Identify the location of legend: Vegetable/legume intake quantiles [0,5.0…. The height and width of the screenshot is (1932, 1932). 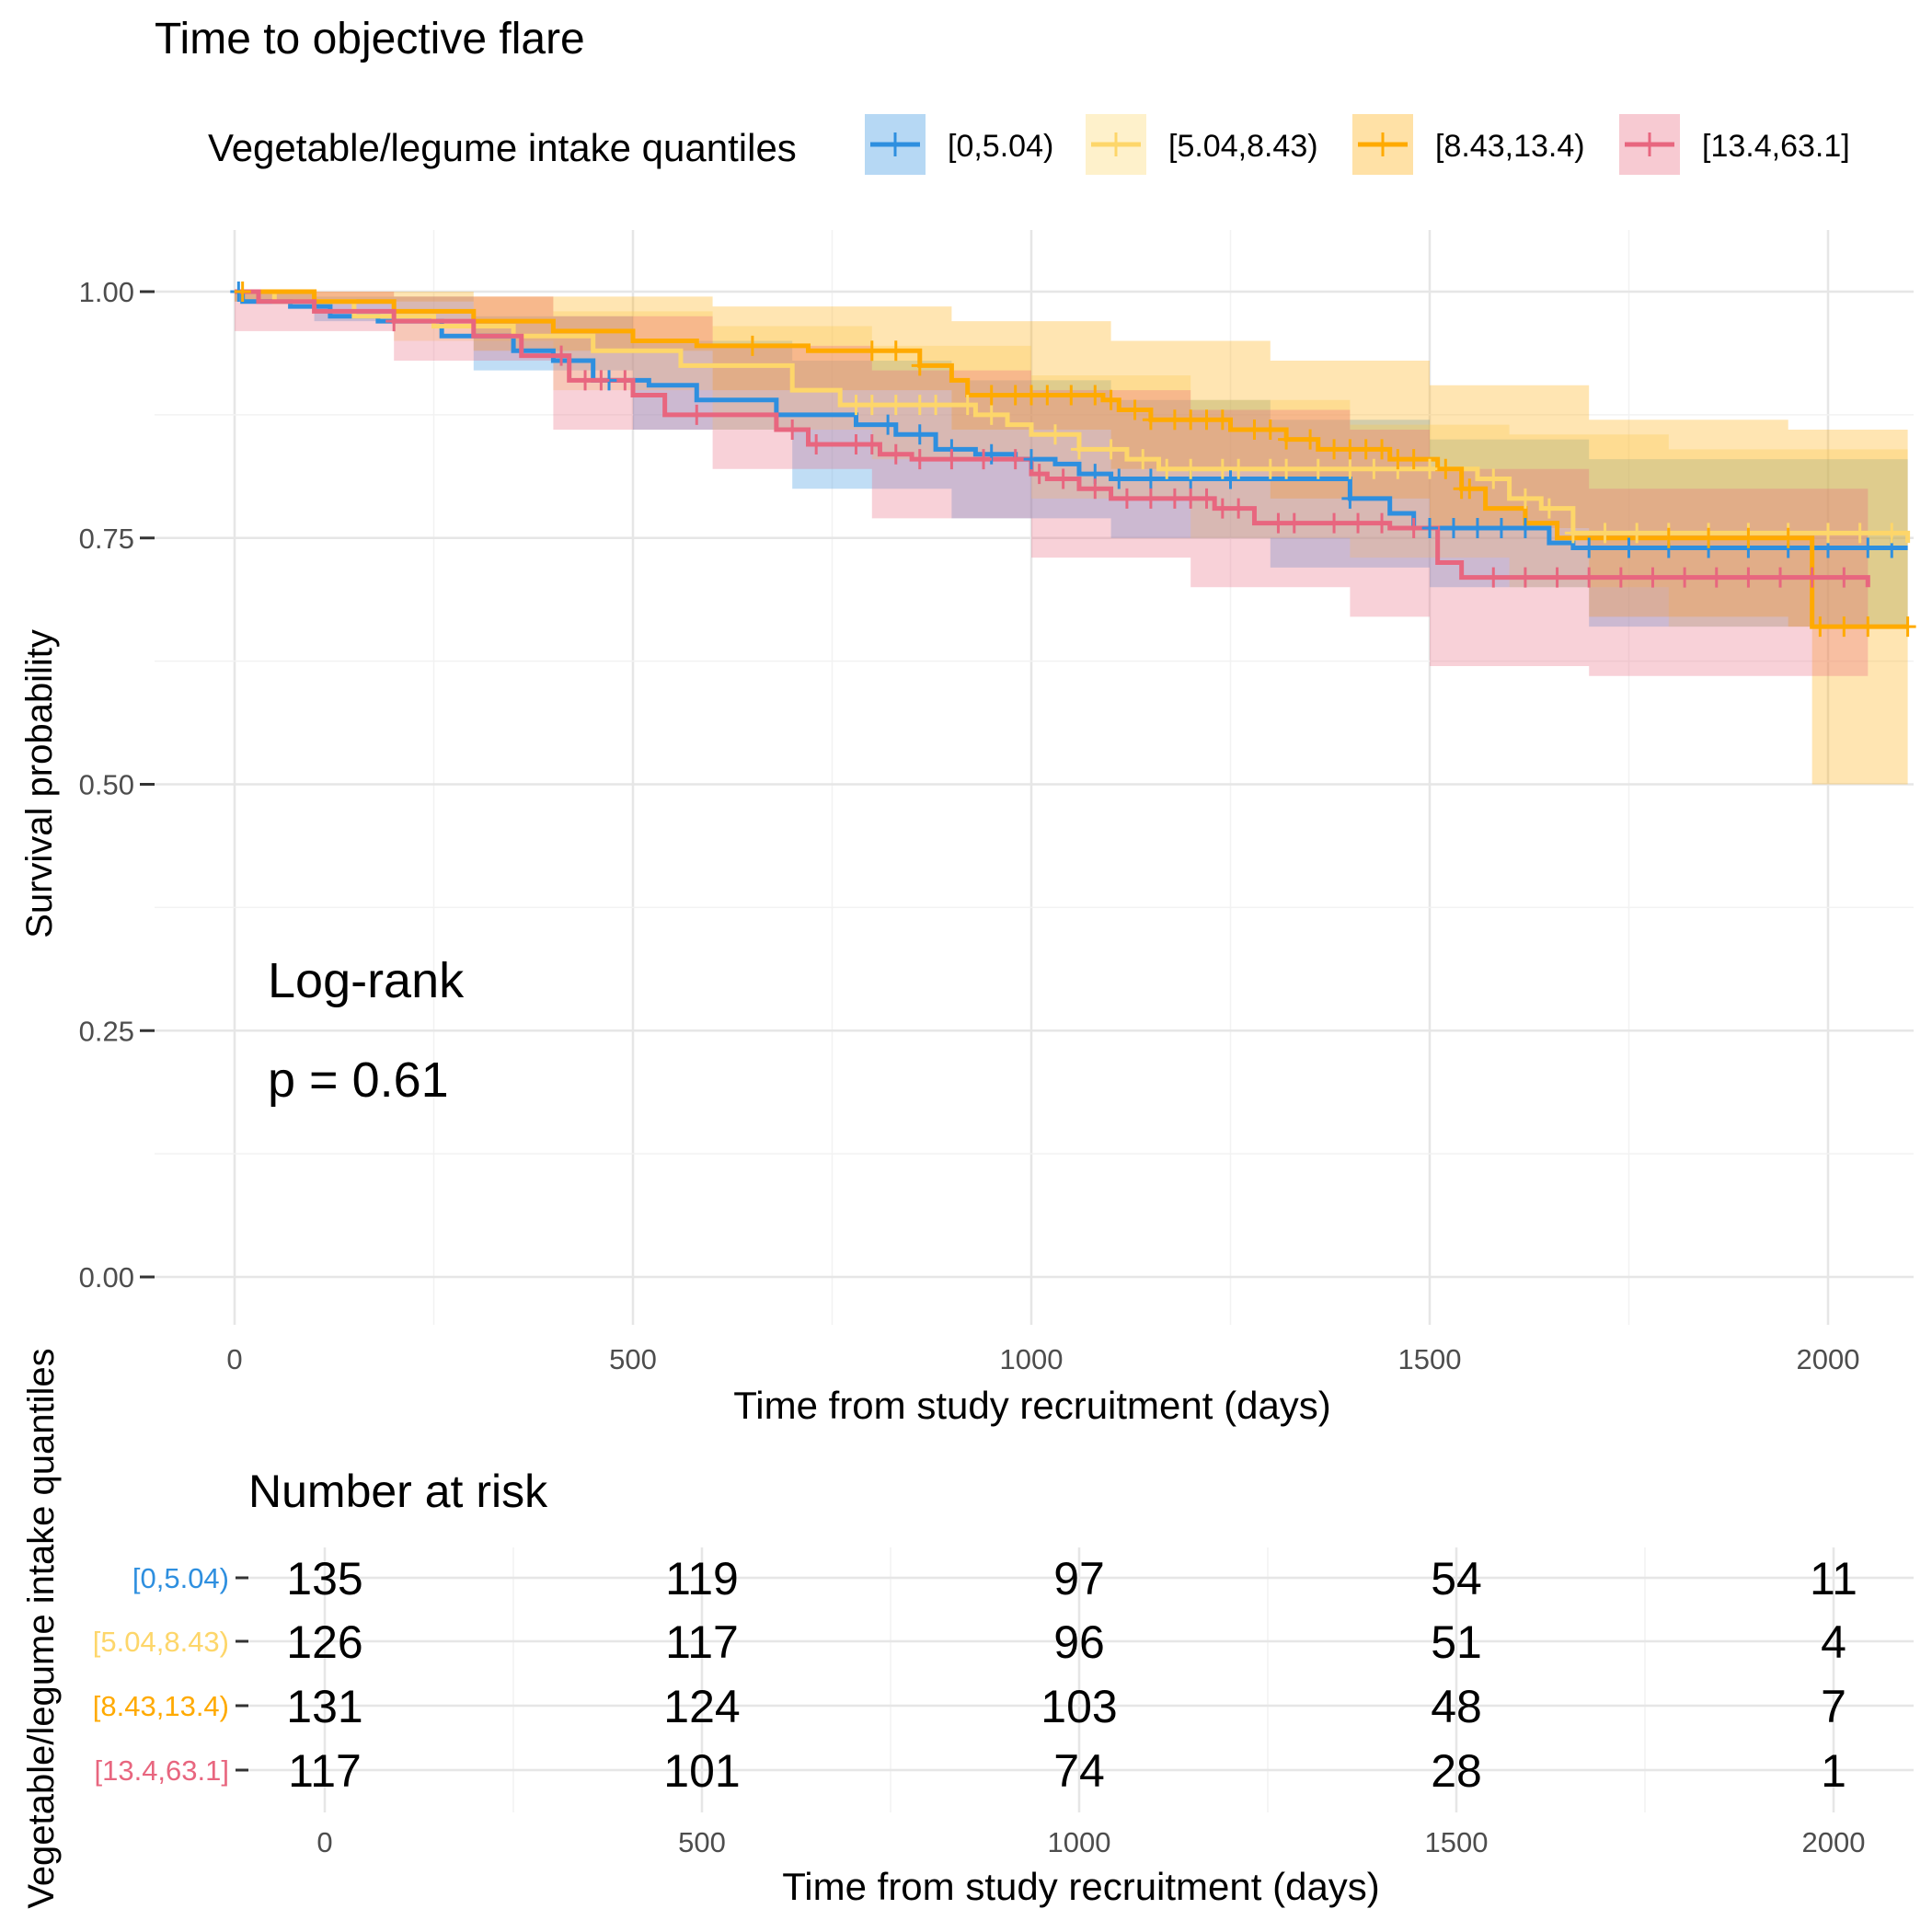
(1029, 144).